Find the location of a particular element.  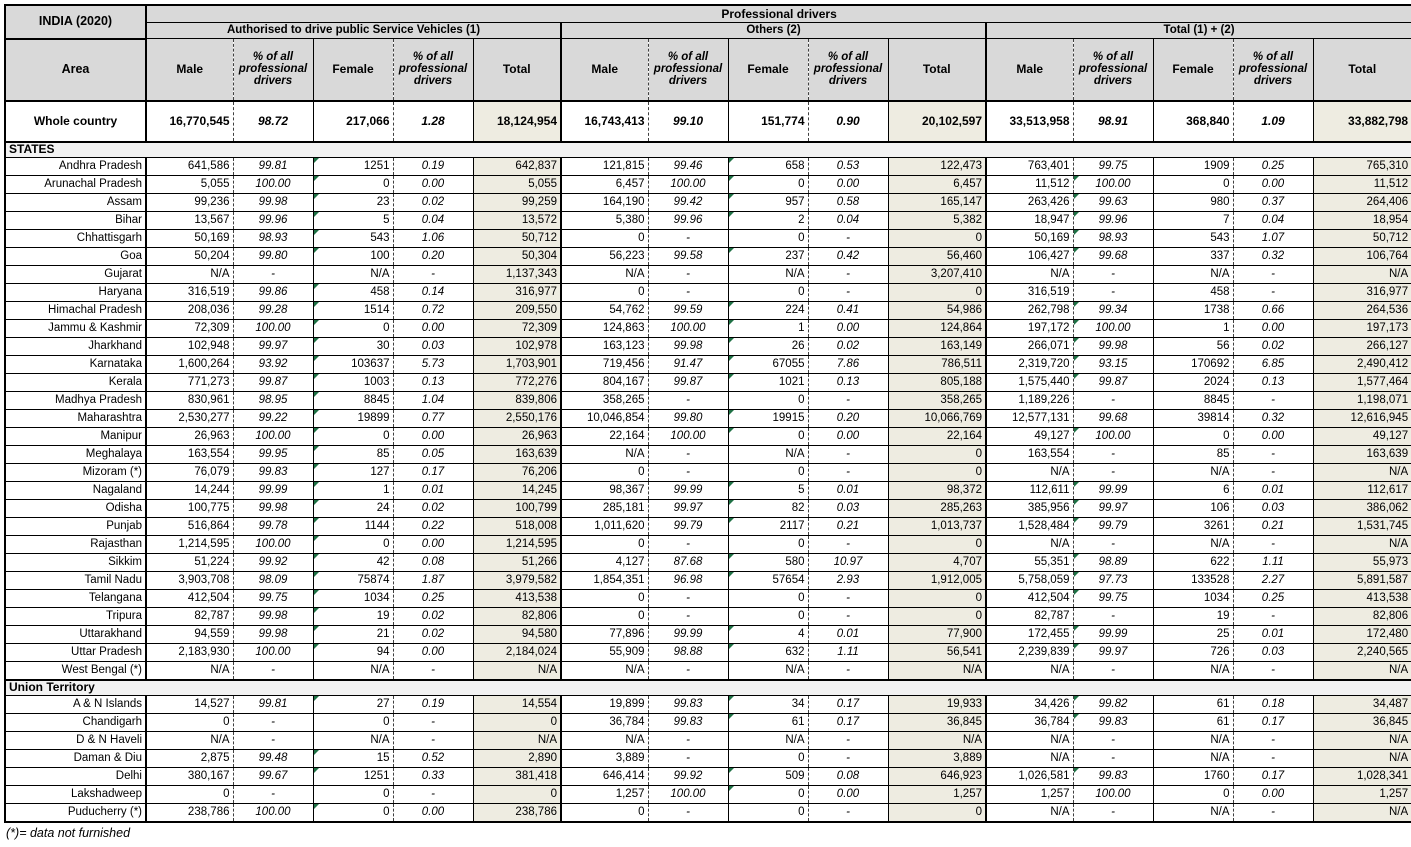

footnote: (*)= data not furnished is located at coordinates (68, 832).